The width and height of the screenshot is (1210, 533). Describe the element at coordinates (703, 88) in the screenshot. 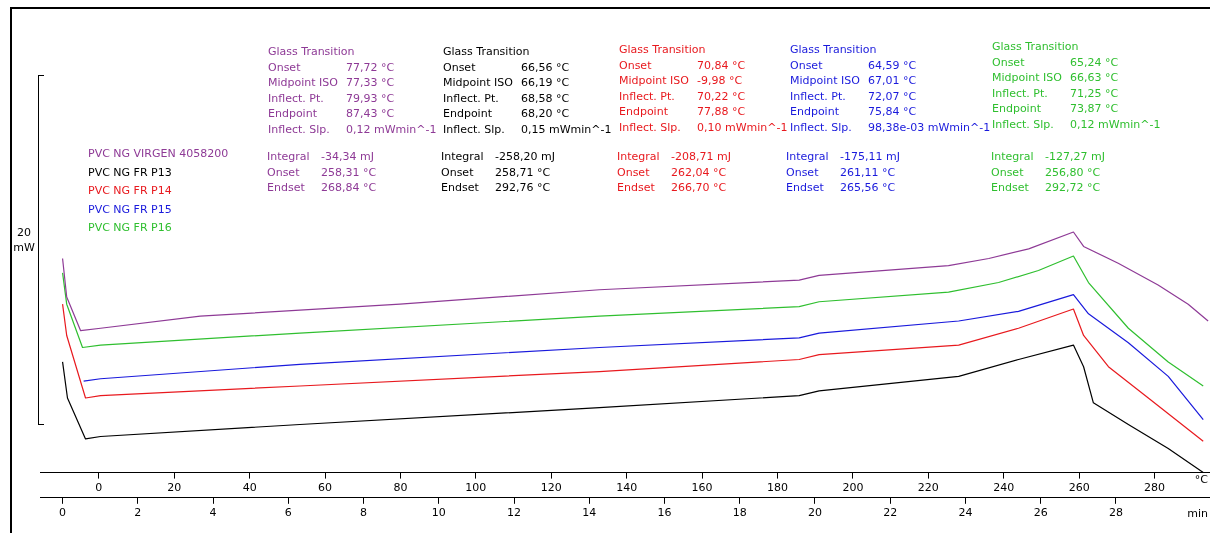

I see `text: Glass Transition Onset 70,84 °C Midpoint ISO -9,98 °C Inflect. Pt. 70,22 °C Endpoint 77,88 °C Inflect. Slp. 0,10 mWmin^-1` at that location.